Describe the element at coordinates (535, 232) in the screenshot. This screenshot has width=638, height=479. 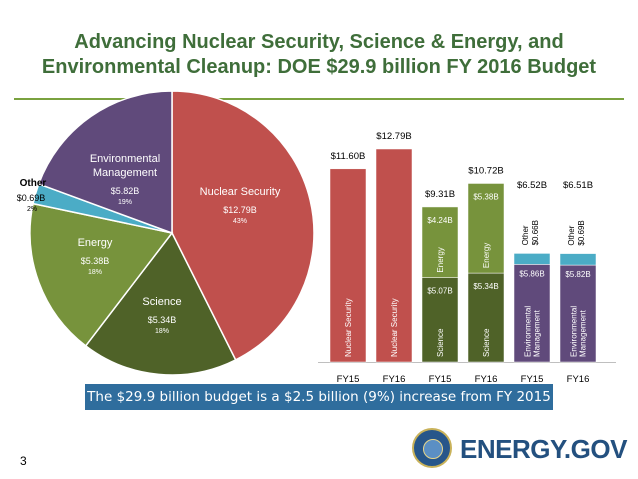
I see `bar-seg-value-other-4: $0.66B` at that location.